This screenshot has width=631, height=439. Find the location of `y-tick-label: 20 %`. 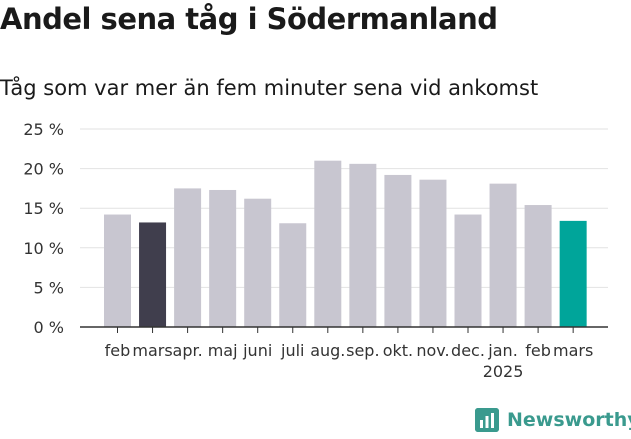

y-tick-label: 20 % is located at coordinates (43, 169).